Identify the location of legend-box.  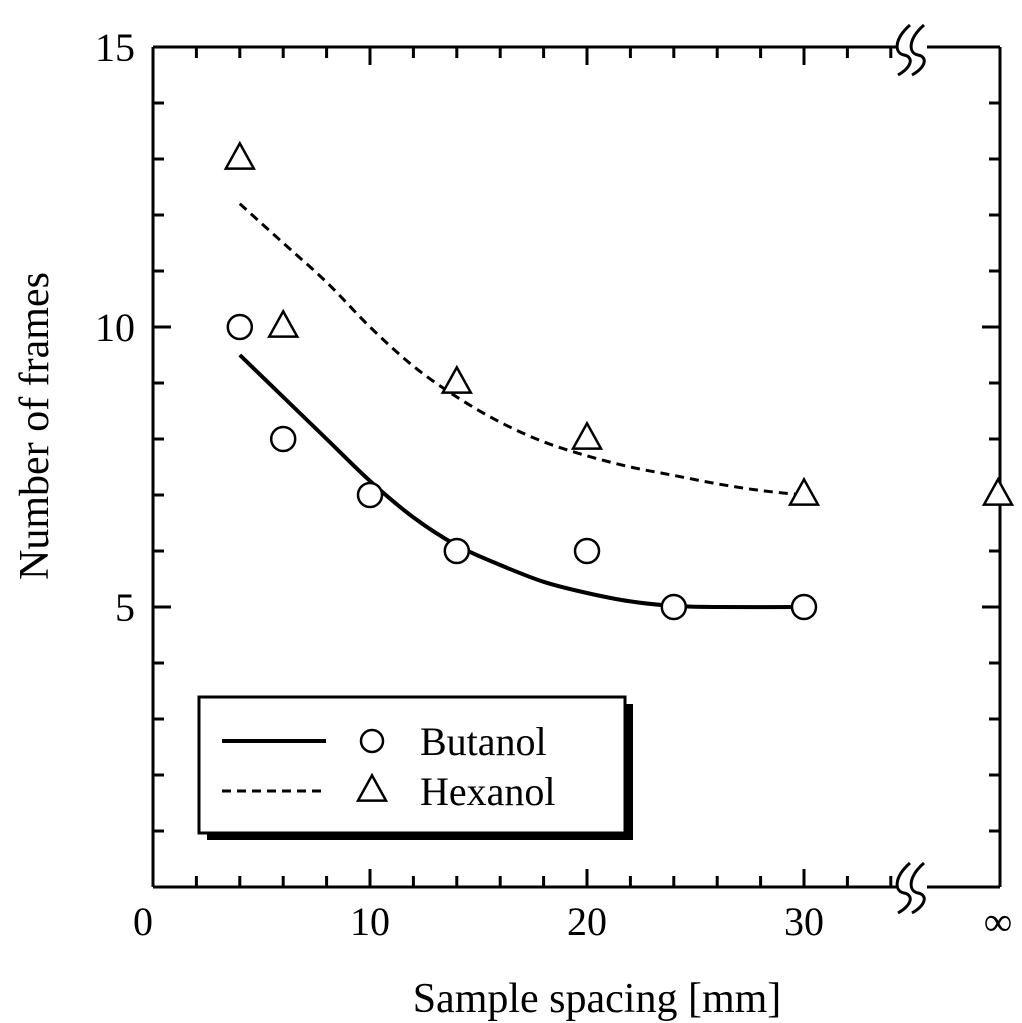
(412, 765).